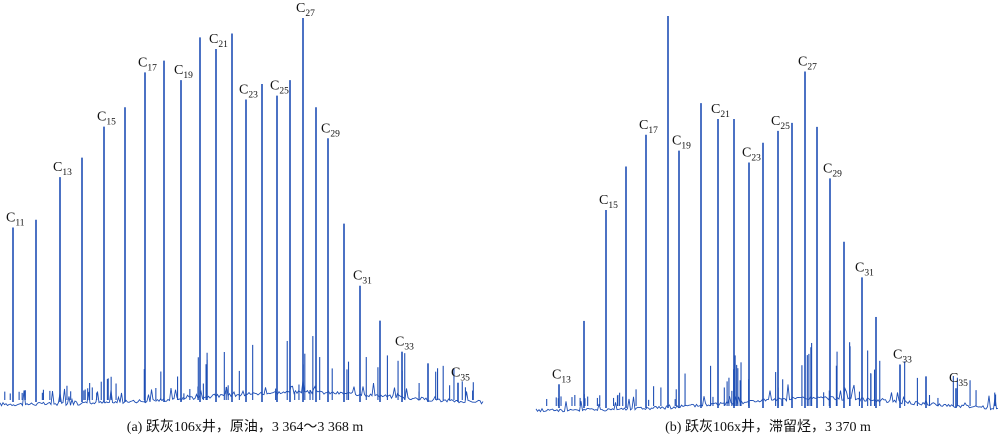 Image resolution: width=1000 pixels, height=438 pixels. I want to click on peak-label: C11, so click(15, 220).